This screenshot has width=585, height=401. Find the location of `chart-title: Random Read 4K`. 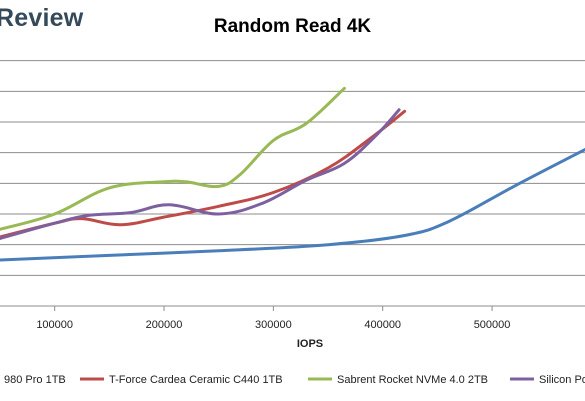

chart-title: Random Read 4K is located at coordinates (292, 26).